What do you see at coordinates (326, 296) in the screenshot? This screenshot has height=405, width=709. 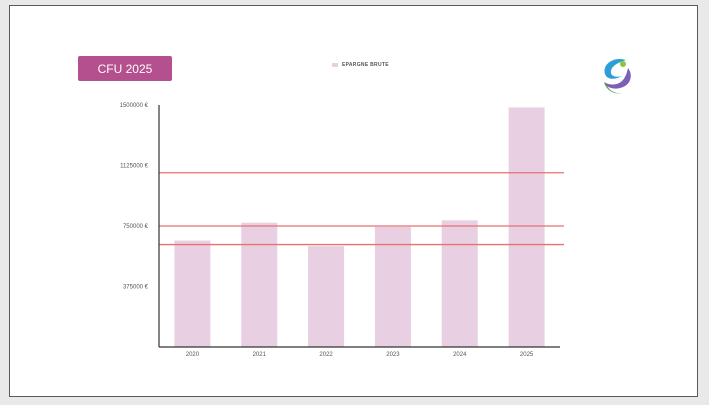 I see `bar-2022` at bounding box center [326, 296].